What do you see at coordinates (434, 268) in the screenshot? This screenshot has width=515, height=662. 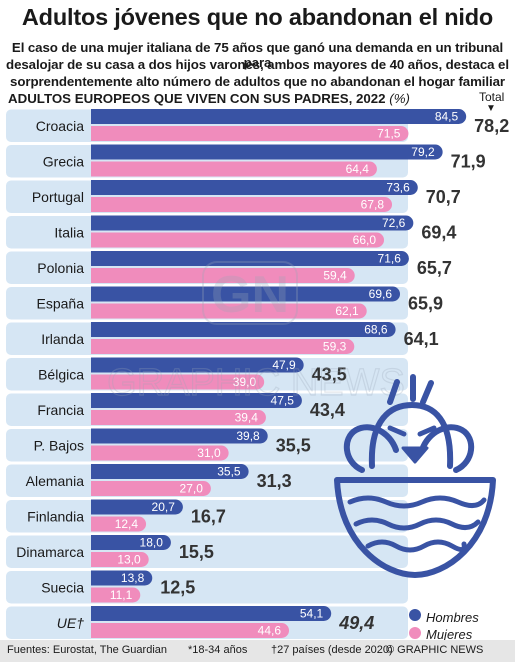 I see `total-label-5: 65,7` at bounding box center [434, 268].